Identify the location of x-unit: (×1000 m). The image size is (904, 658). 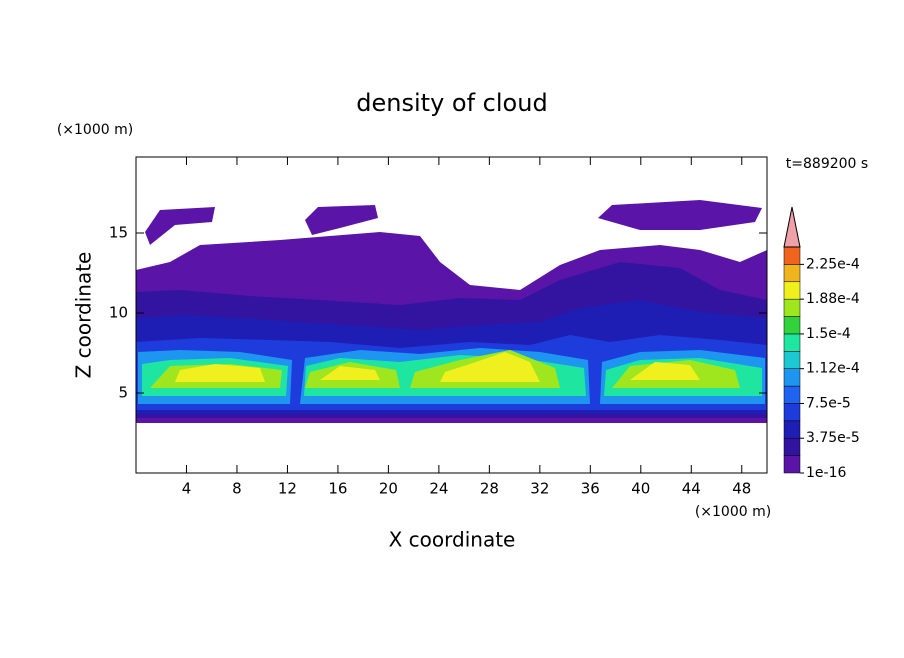
(733, 512).